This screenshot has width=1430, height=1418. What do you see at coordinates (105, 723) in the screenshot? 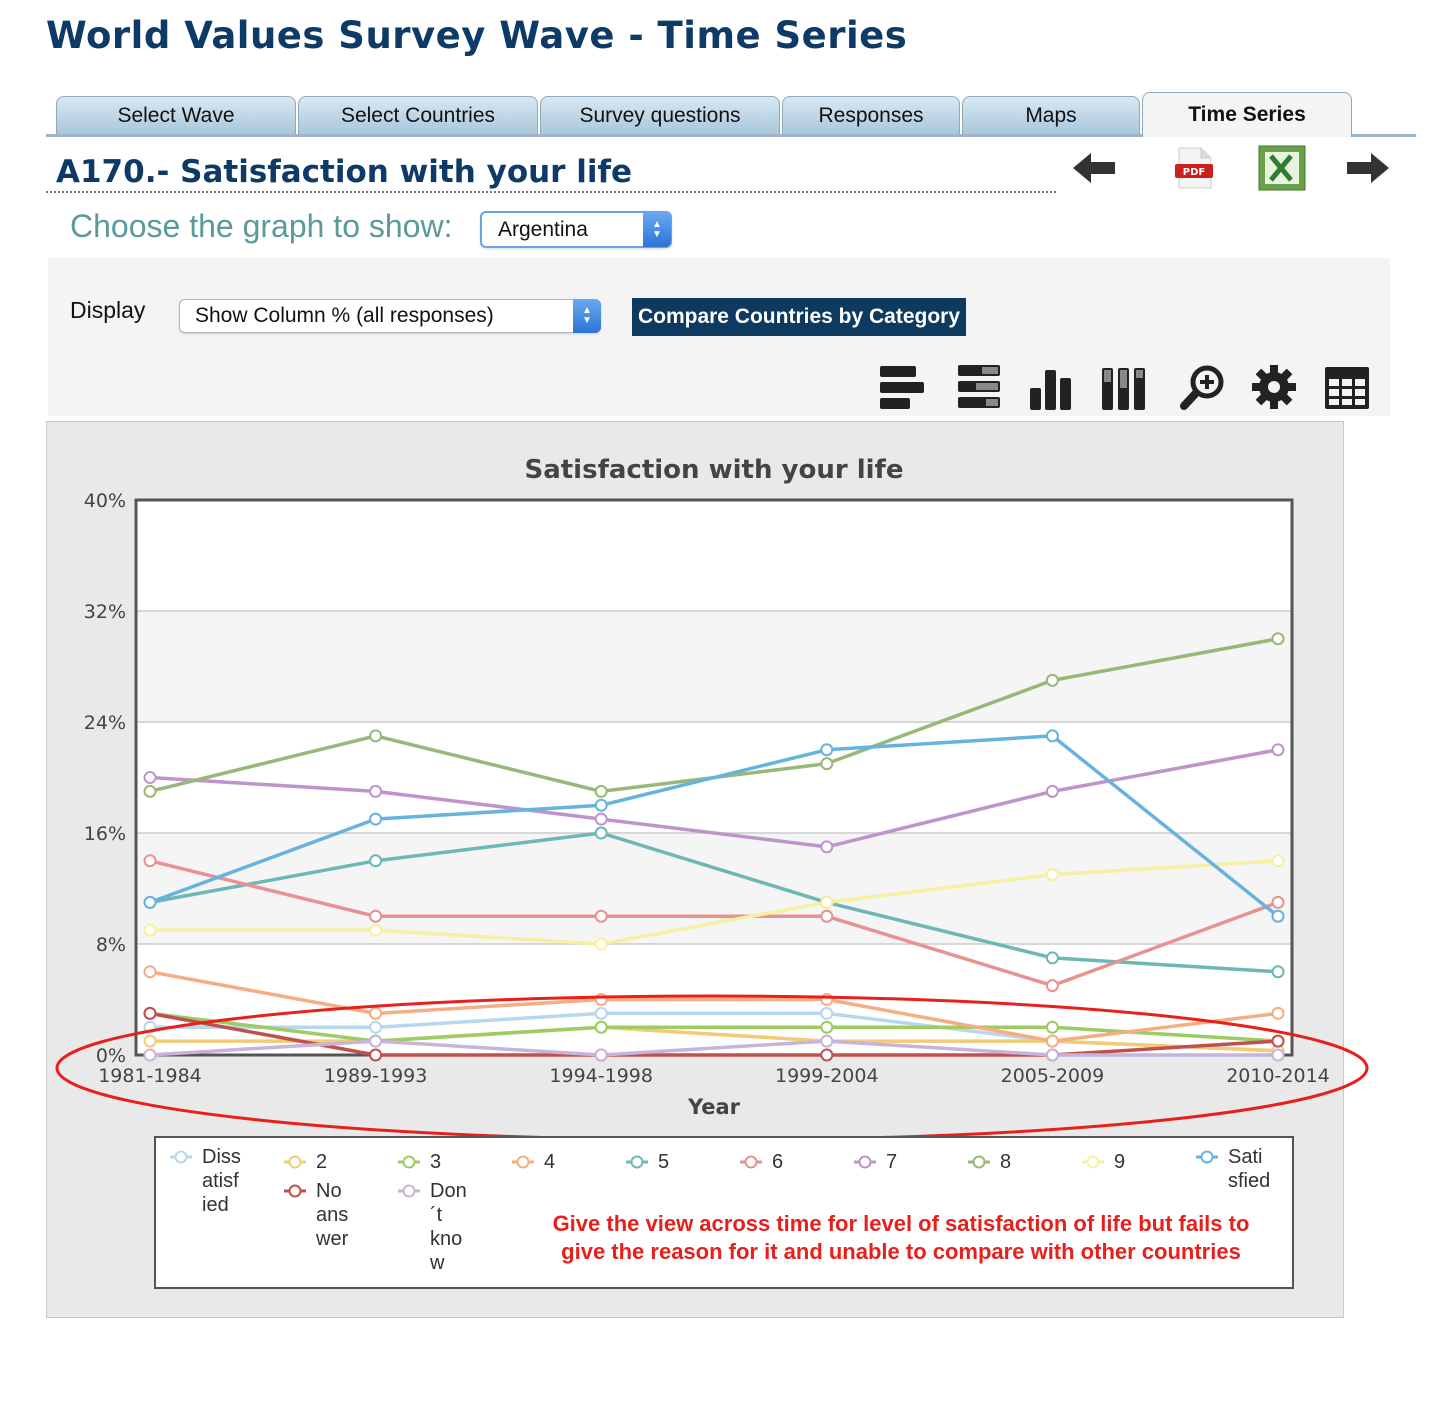
I see `y-tick-label: 24%` at bounding box center [105, 723].